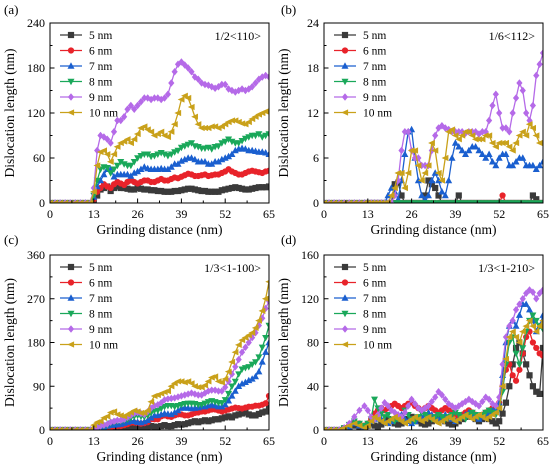 The width and height of the screenshot is (550, 470). What do you see at coordinates (11, 9) in the screenshot?
I see `panel-label: (a)` at bounding box center [11, 9].